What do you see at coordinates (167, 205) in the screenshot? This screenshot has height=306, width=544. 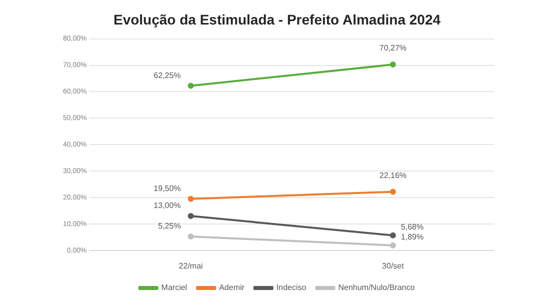 I see `data-label: 13,00%` at bounding box center [167, 205].